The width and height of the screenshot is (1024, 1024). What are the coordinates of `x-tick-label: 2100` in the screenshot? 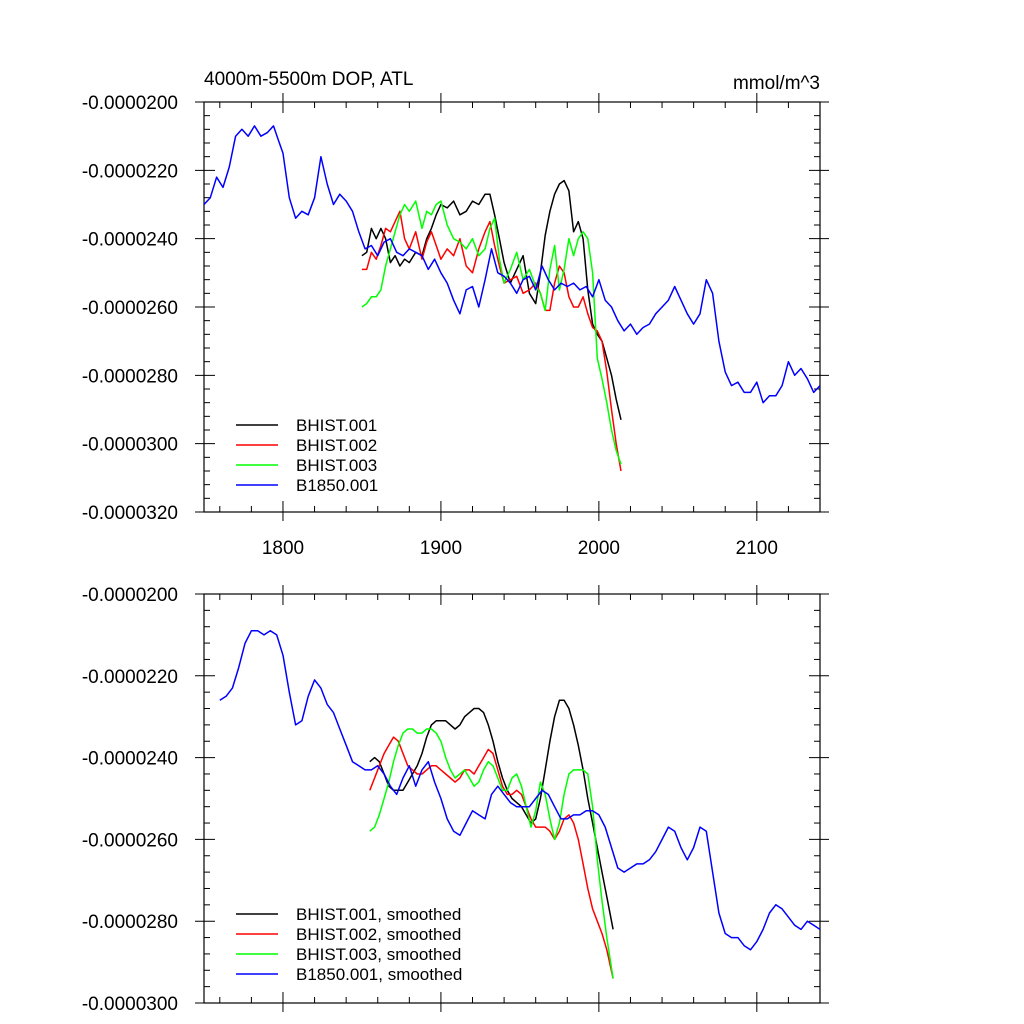 It's located at (757, 548).